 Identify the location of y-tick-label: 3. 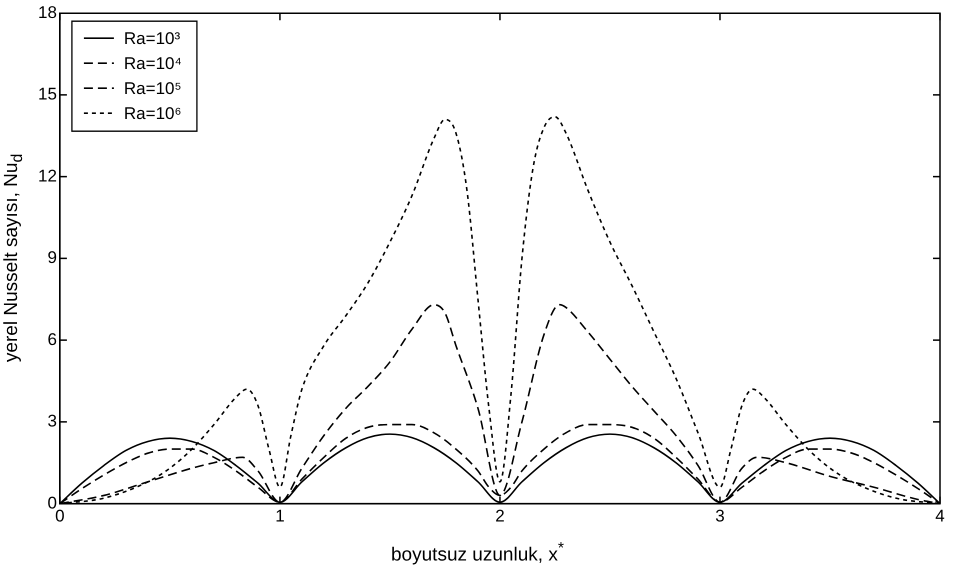
(52, 421).